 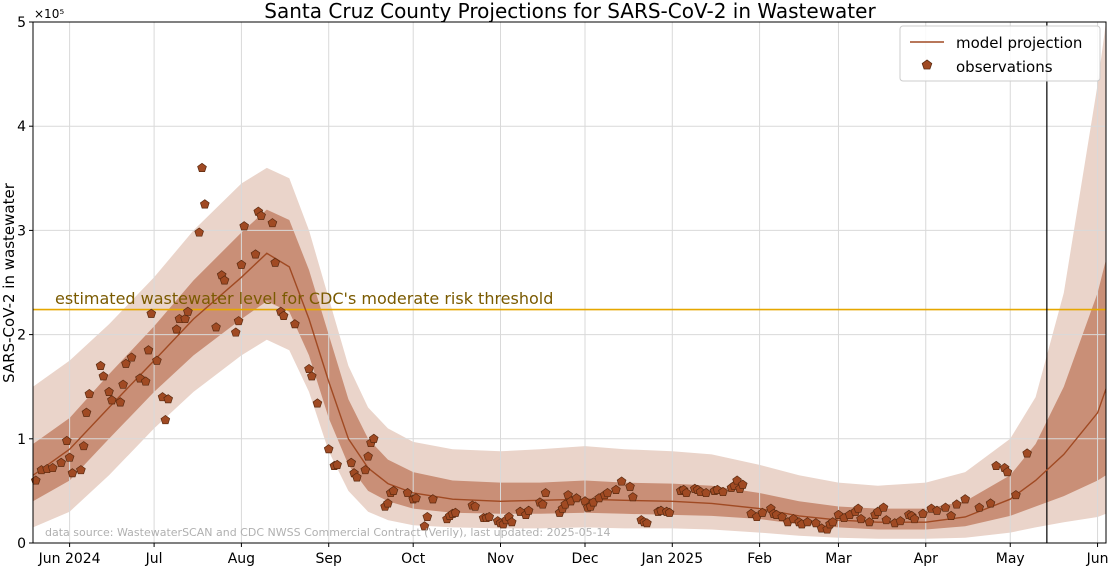 I want to click on y-tick-label: 3, so click(x=21, y=231).